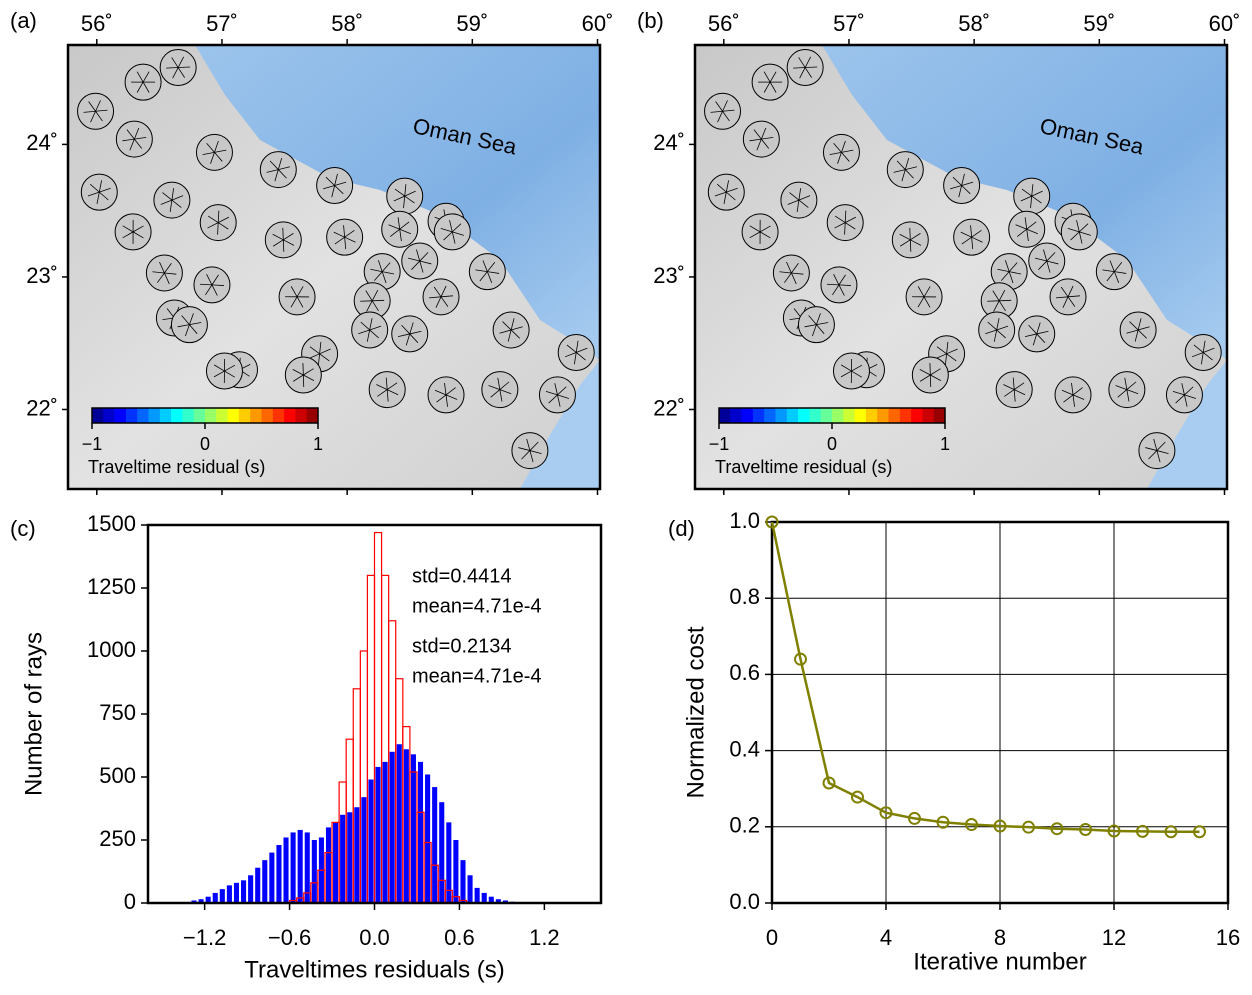 Image resolution: width=1252 pixels, height=995 pixels. Describe the element at coordinates (772, 937) in the screenshot. I see `x-tick-label: 0` at that location.